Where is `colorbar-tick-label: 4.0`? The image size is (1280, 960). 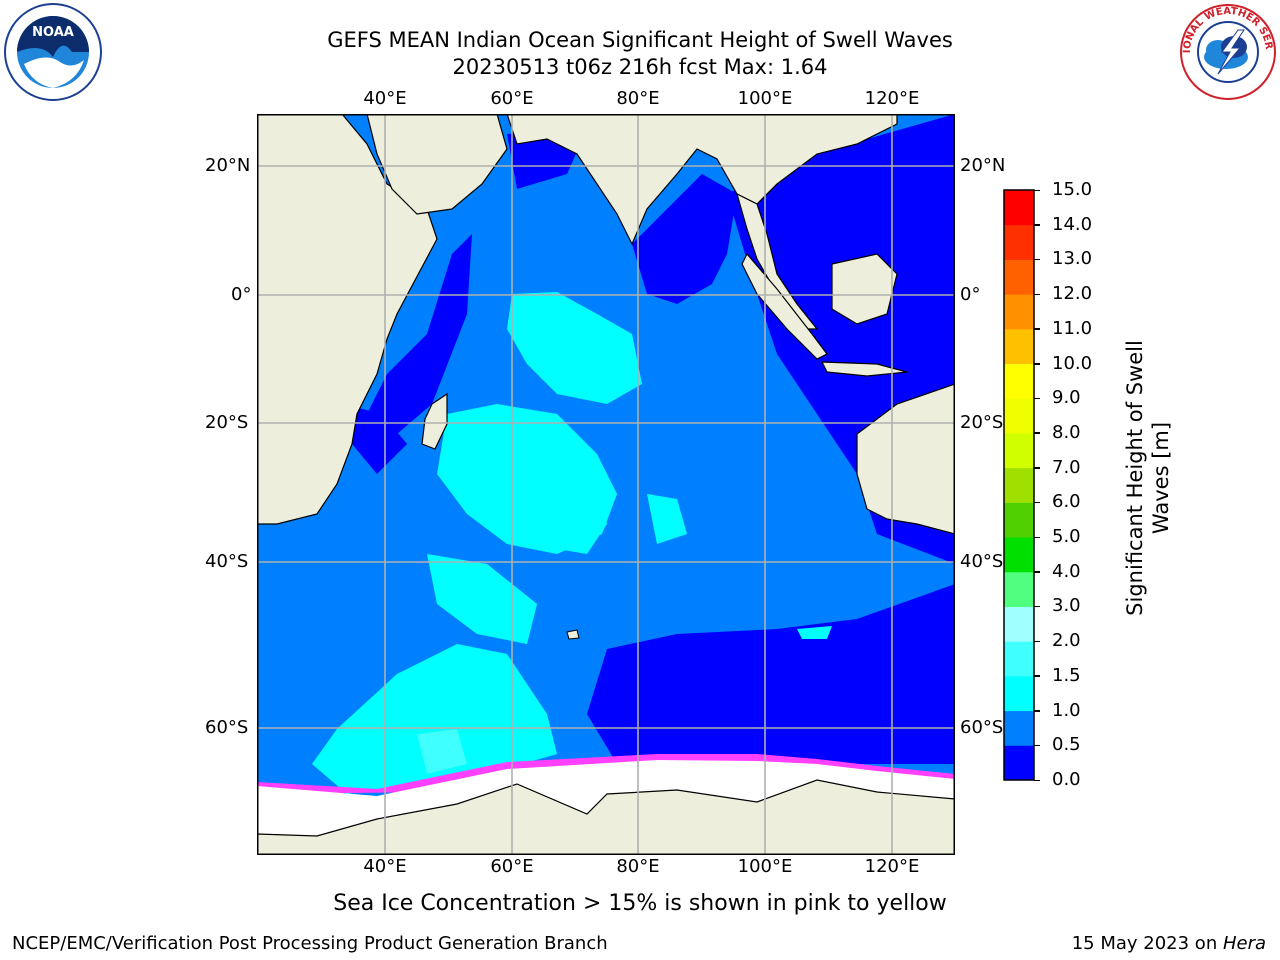
colorbar-tick-label: 4.0 is located at coordinates (1066, 571).